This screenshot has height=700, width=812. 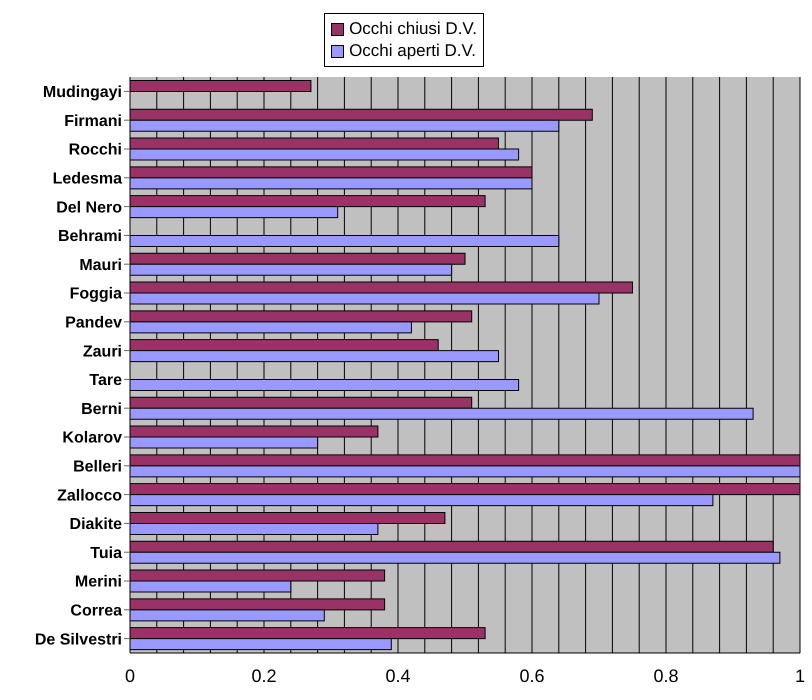 I want to click on y-tick-label: Berni, so click(x=101, y=409).